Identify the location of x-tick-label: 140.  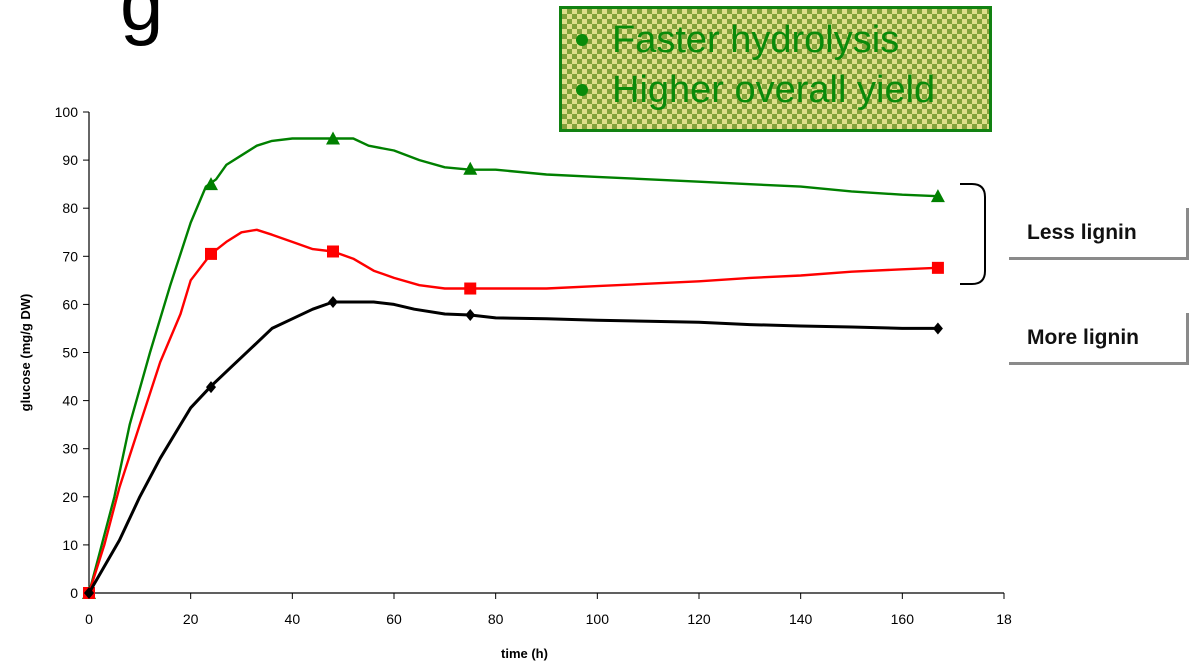
(801, 619).